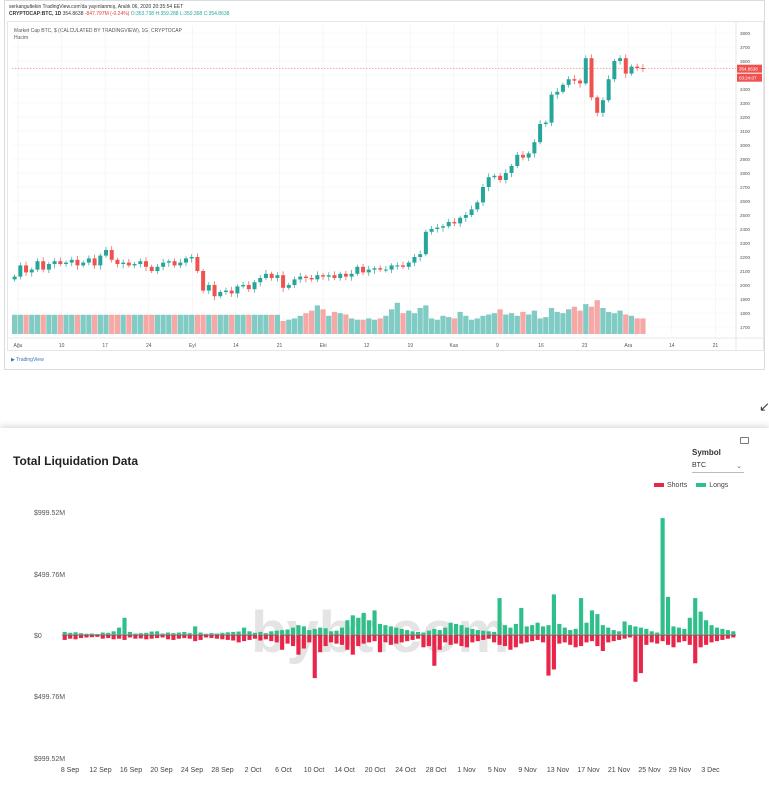 This screenshot has height=803, width=769. What do you see at coordinates (745, 131) in the screenshot?
I see `y-tick-label: 3100` at bounding box center [745, 131].